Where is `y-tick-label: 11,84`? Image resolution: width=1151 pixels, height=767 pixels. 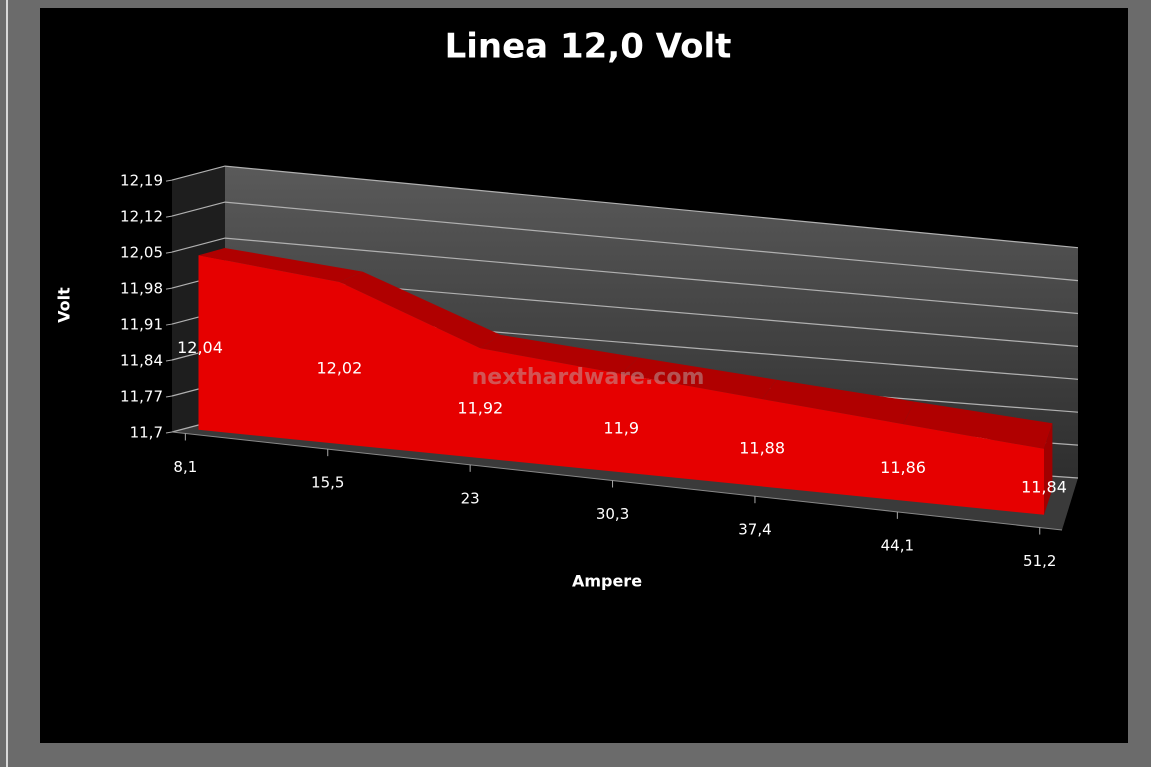 y-tick-label: 11,84 is located at coordinates (141, 361).